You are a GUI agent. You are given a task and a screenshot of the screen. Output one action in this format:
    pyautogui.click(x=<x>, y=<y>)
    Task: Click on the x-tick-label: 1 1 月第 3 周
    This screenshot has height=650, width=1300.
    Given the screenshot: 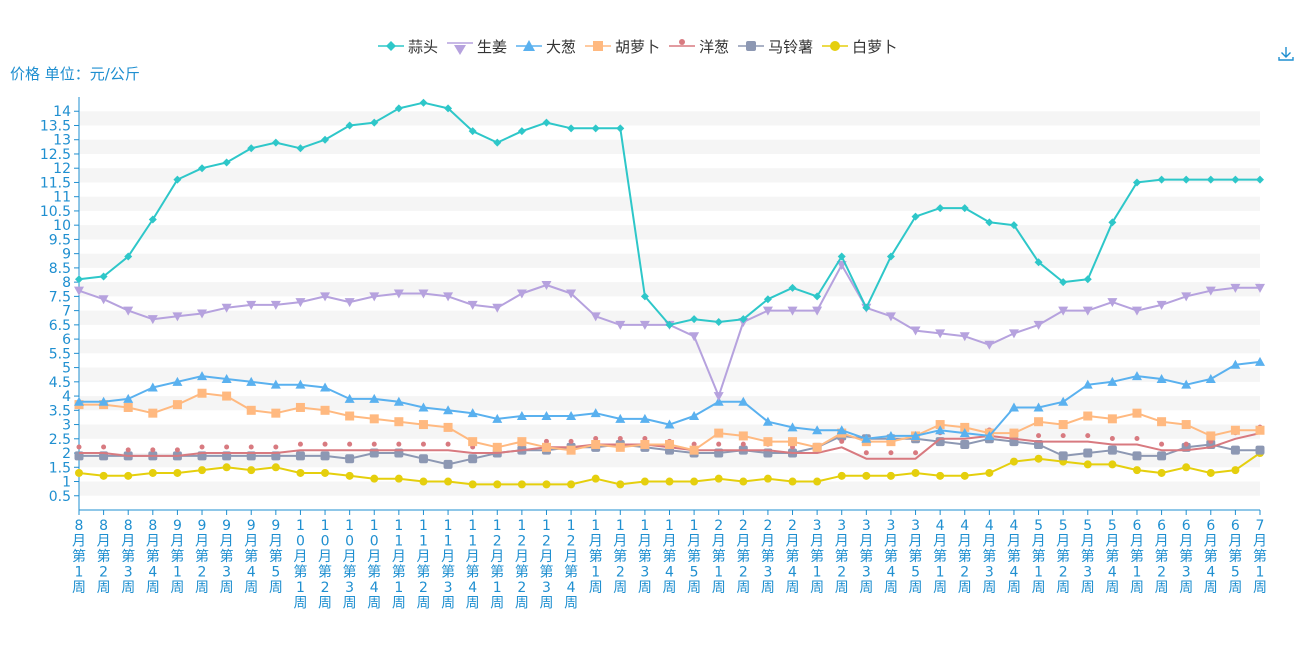 What is the action you would take?
    pyautogui.click(x=448, y=565)
    